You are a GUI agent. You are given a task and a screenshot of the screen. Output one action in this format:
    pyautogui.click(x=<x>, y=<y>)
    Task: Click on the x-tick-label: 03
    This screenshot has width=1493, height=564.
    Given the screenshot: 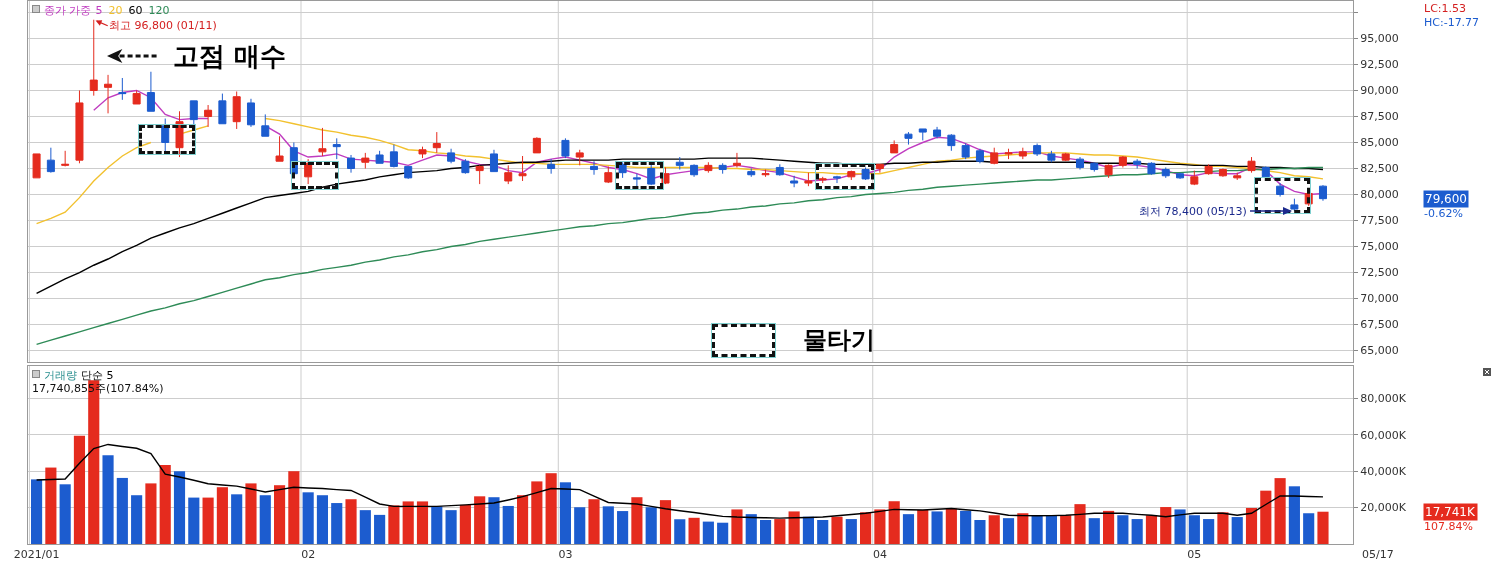 What is the action you would take?
    pyautogui.click(x=565, y=555)
    